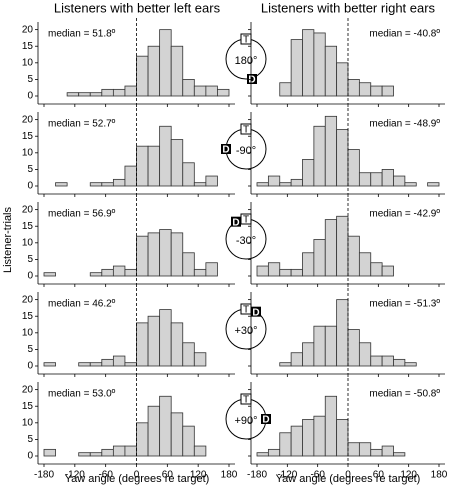  I want to click on condition-label: +90°, so click(245, 421).